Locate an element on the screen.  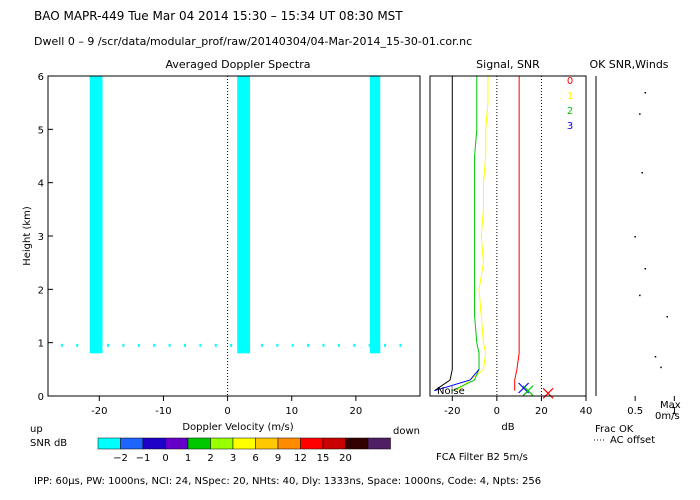
snr-scale-value: 3 is located at coordinates (233, 458).